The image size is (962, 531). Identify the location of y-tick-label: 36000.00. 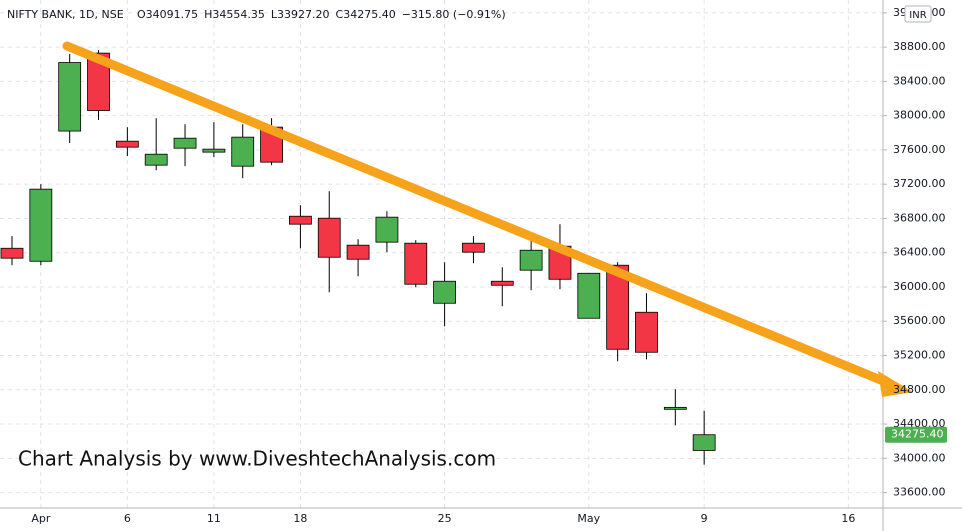
(919, 286).